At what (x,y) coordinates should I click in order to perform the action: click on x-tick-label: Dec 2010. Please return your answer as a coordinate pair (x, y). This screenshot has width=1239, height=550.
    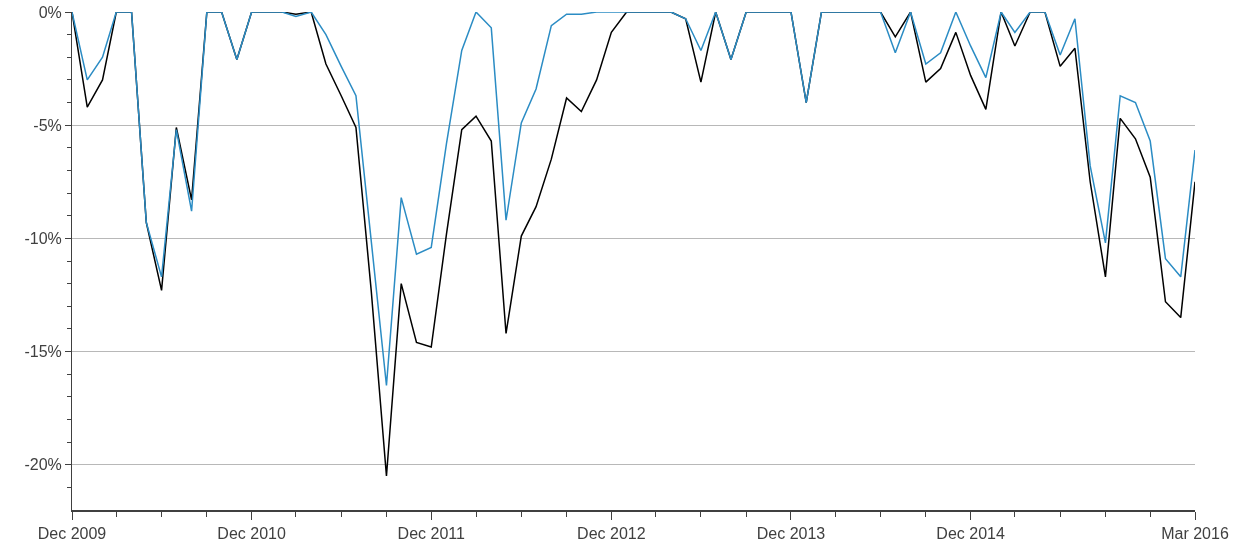
    Looking at the image, I should click on (251, 533).